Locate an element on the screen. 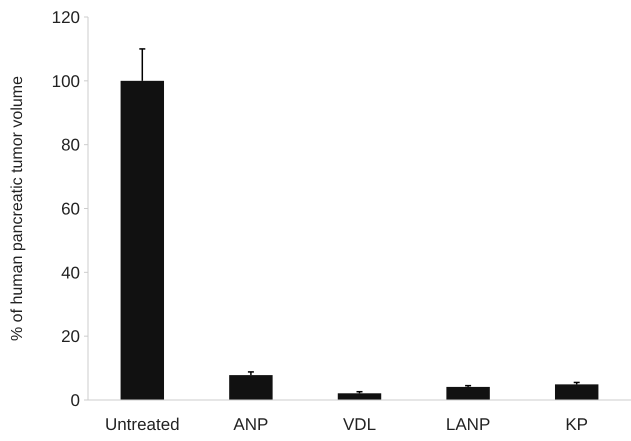 Image resolution: width=631 pixels, height=441 pixels. x-tick-label: VDL is located at coordinates (359, 424).